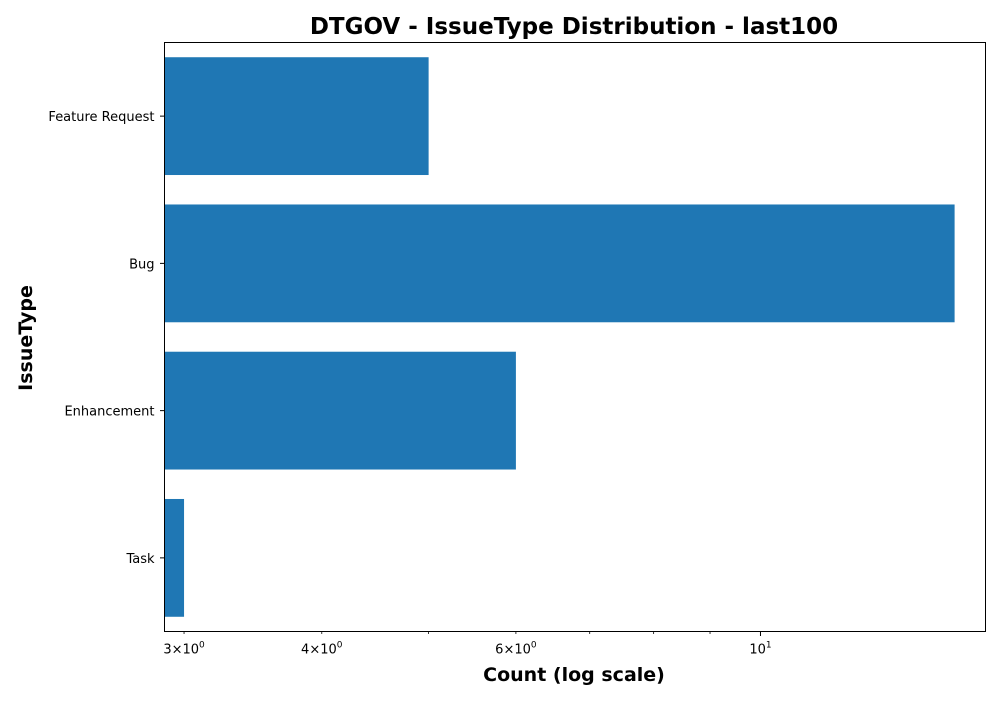  What do you see at coordinates (109, 412) in the screenshot?
I see `y-tick-label-enhancement: Enhancement` at bounding box center [109, 412].